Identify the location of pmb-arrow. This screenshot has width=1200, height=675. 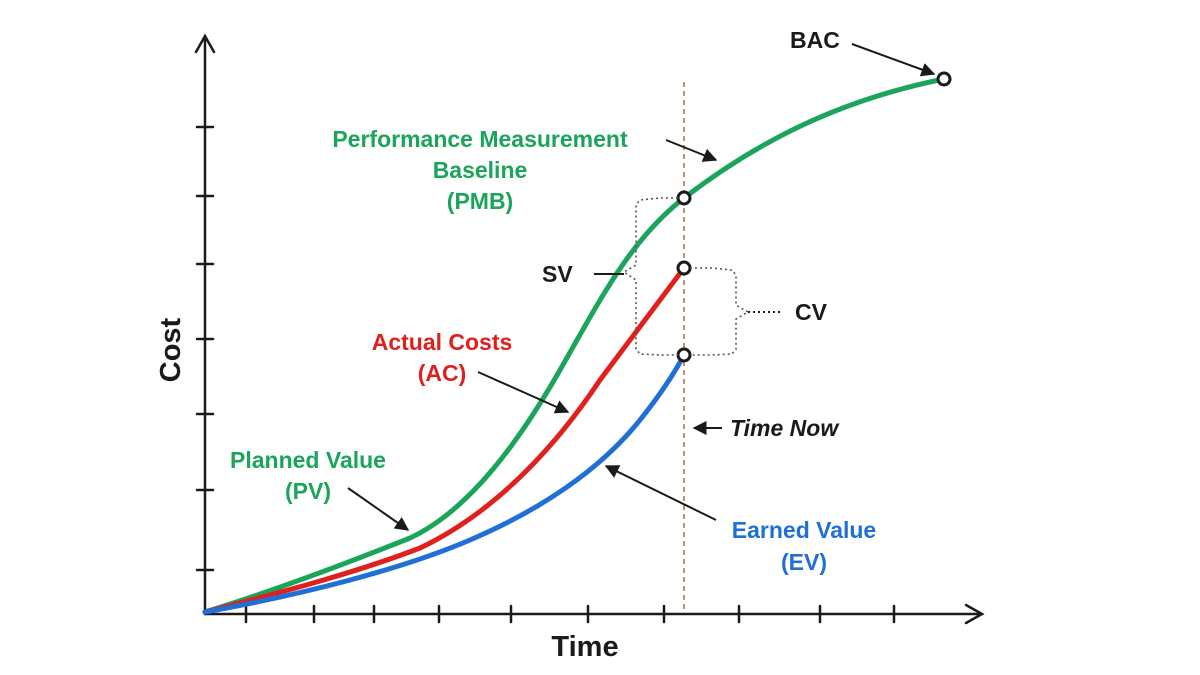
(691, 150).